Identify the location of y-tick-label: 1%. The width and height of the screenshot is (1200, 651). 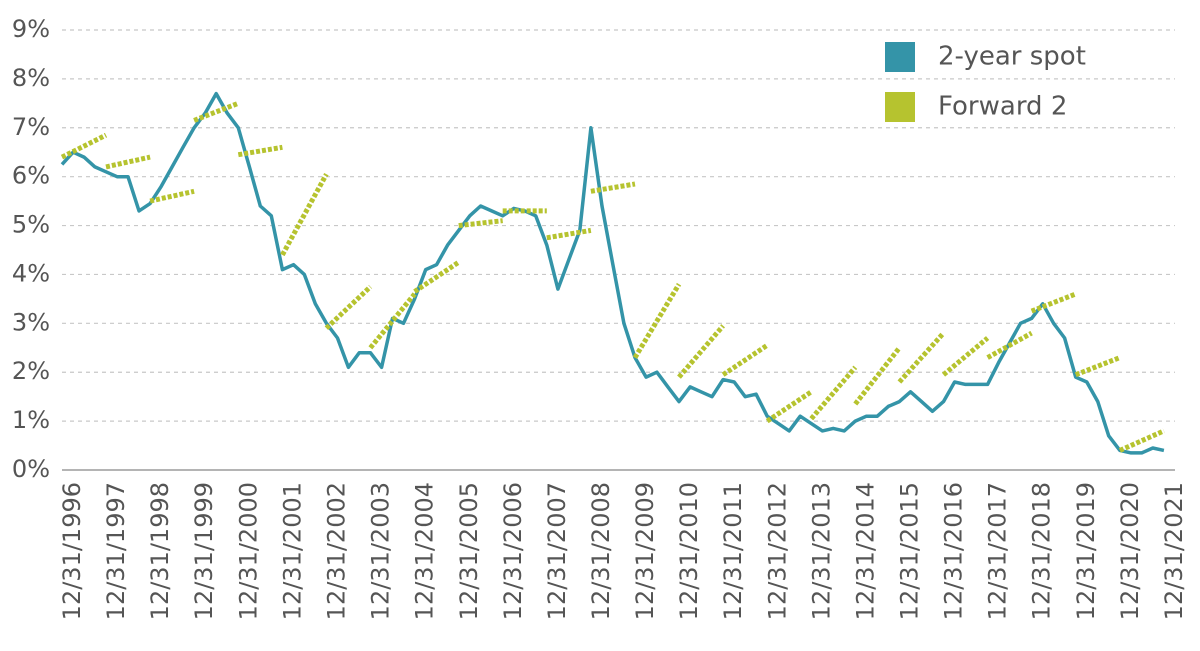
(31, 420).